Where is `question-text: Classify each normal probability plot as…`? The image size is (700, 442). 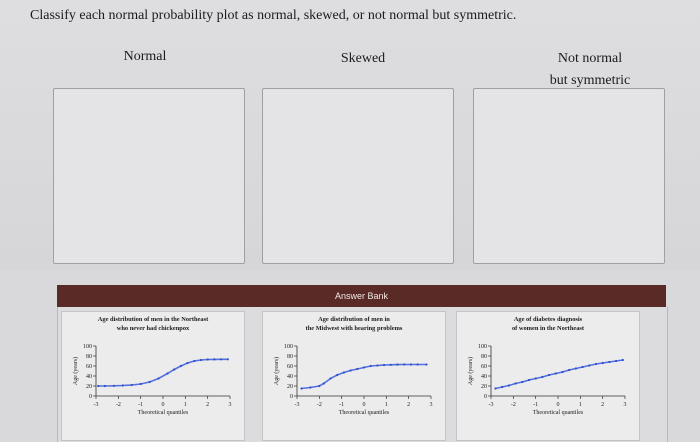 question-text: Classify each normal probability plot as… is located at coordinates (273, 15).